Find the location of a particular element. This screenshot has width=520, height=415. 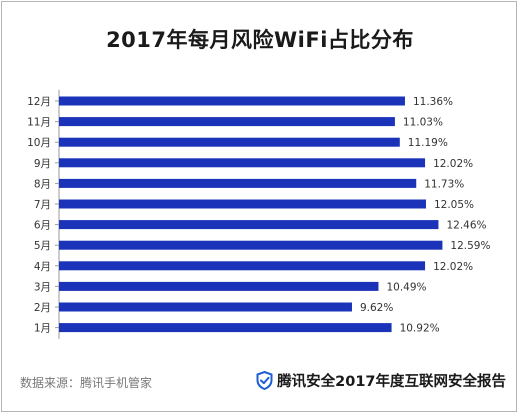

brand-text: 腾讯安全2017年度互联网安全报告 is located at coordinates (391, 382).